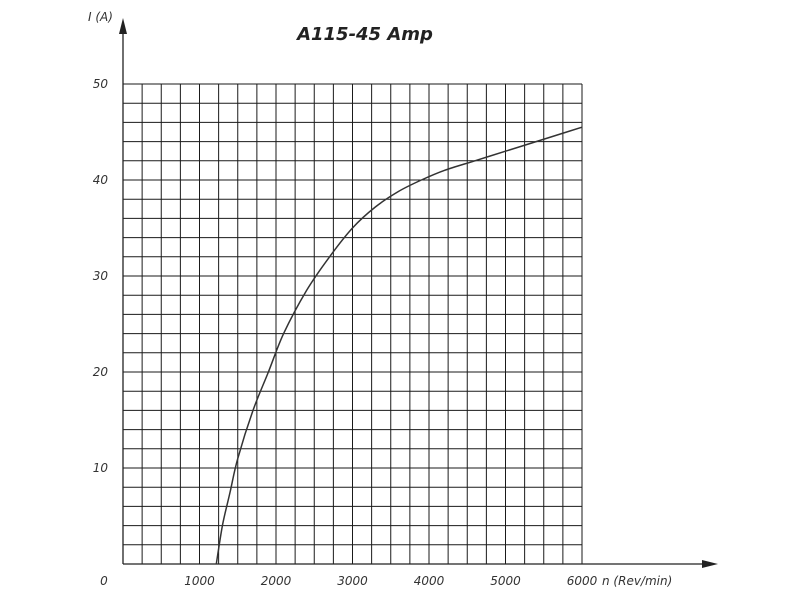  I want to click on x-tick-label: 4000, so click(429, 581).